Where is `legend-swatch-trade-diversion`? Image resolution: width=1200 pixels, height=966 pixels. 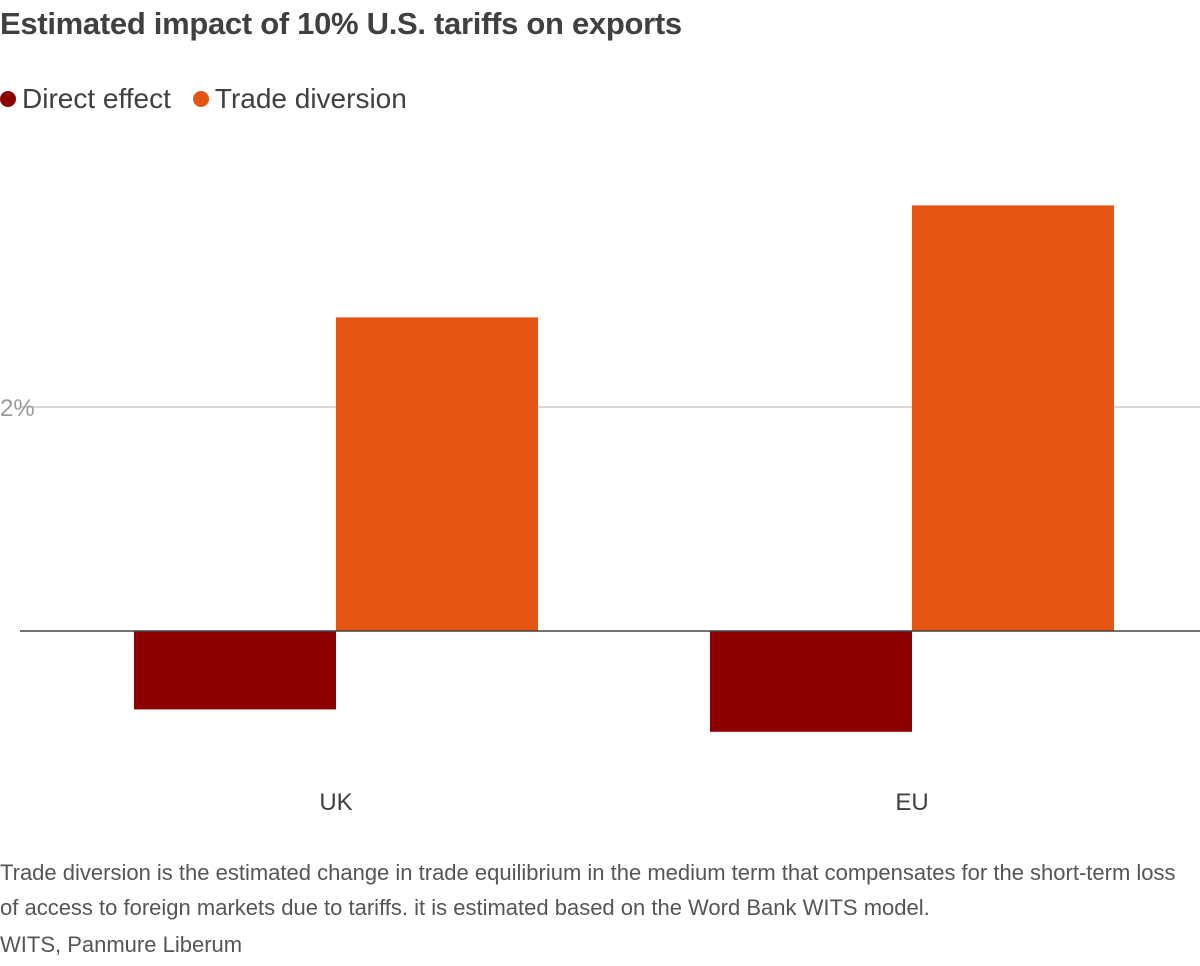 legend-swatch-trade-diversion is located at coordinates (200, 99).